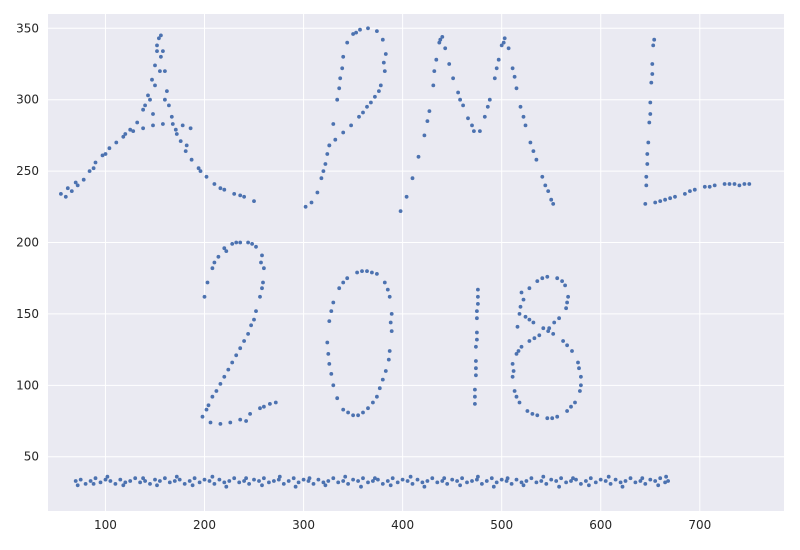  Describe the element at coordinates (303, 525) in the screenshot. I see `x-tick-label: 300` at that location.